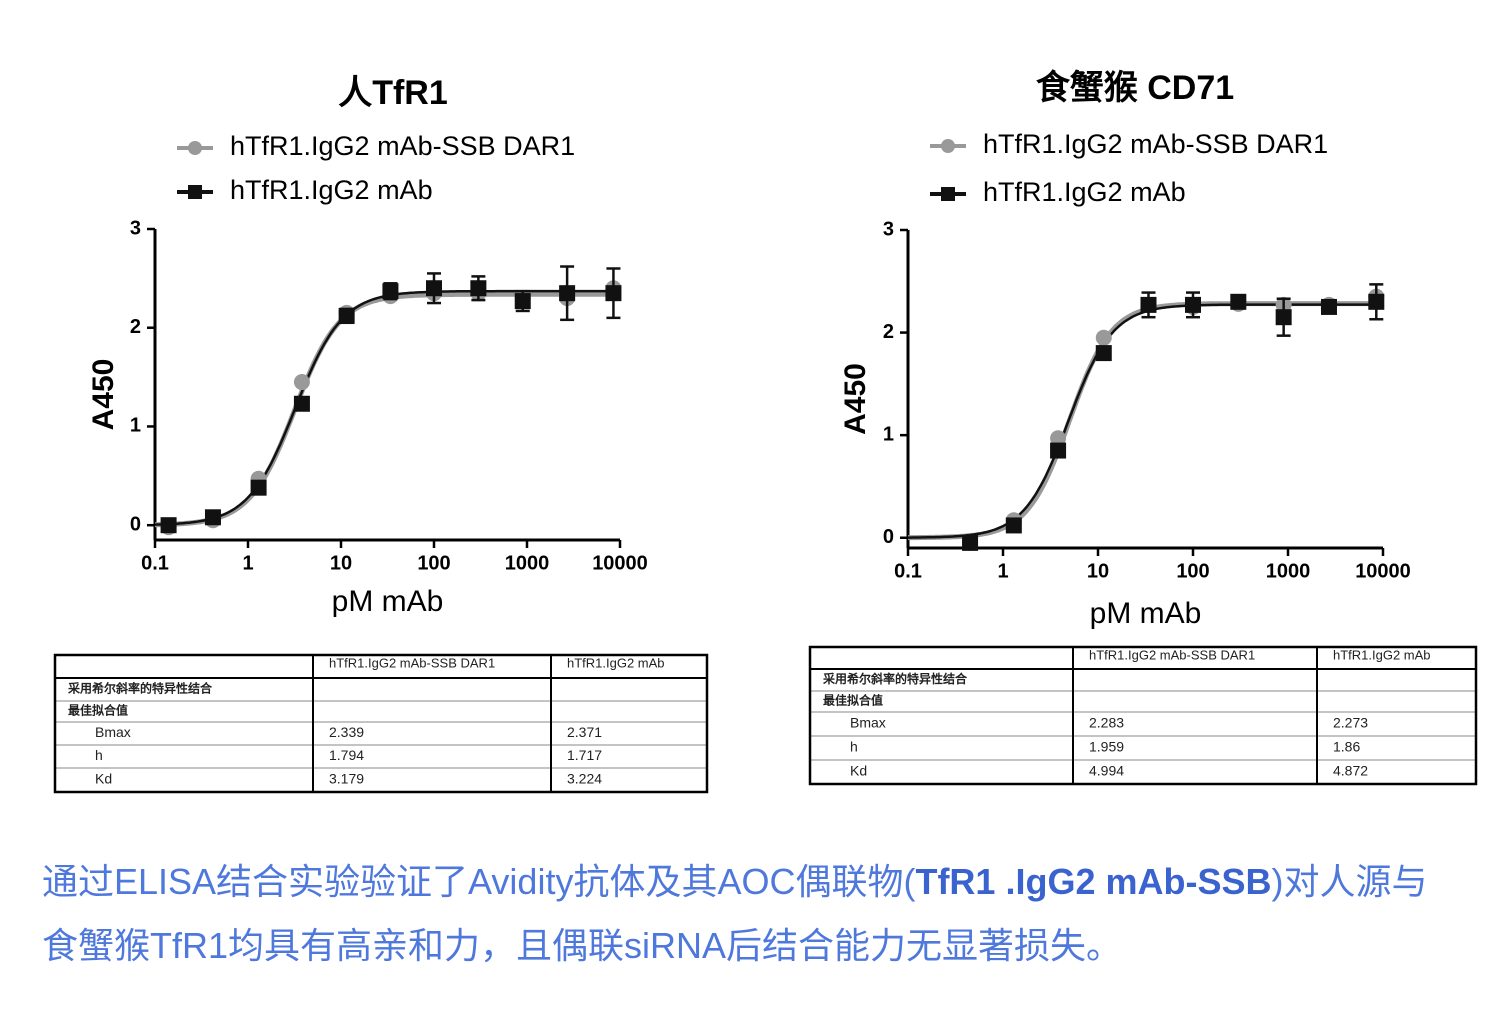 Image resolution: width=1508 pixels, height=1010 pixels. I want to click on chart-title: 食蟹猴 CD71, so click(1135, 87).